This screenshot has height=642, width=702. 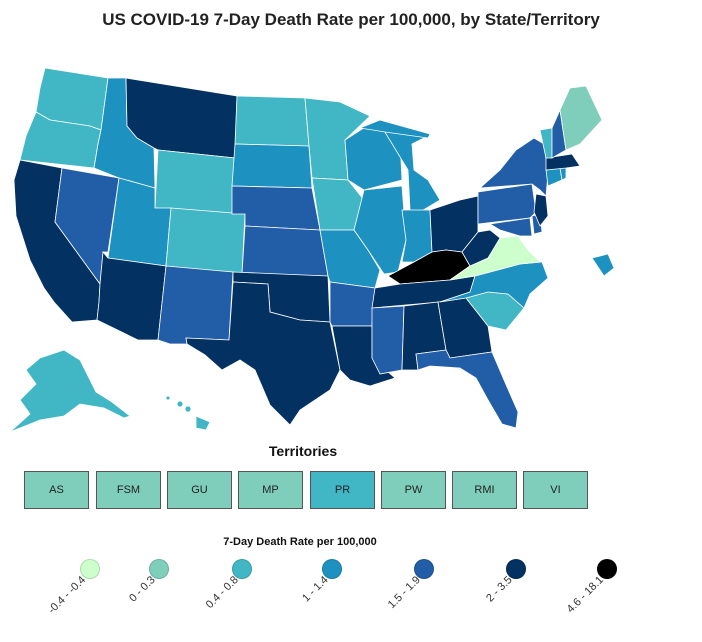 What do you see at coordinates (272, 166) in the screenshot?
I see `south-dakota` at bounding box center [272, 166].